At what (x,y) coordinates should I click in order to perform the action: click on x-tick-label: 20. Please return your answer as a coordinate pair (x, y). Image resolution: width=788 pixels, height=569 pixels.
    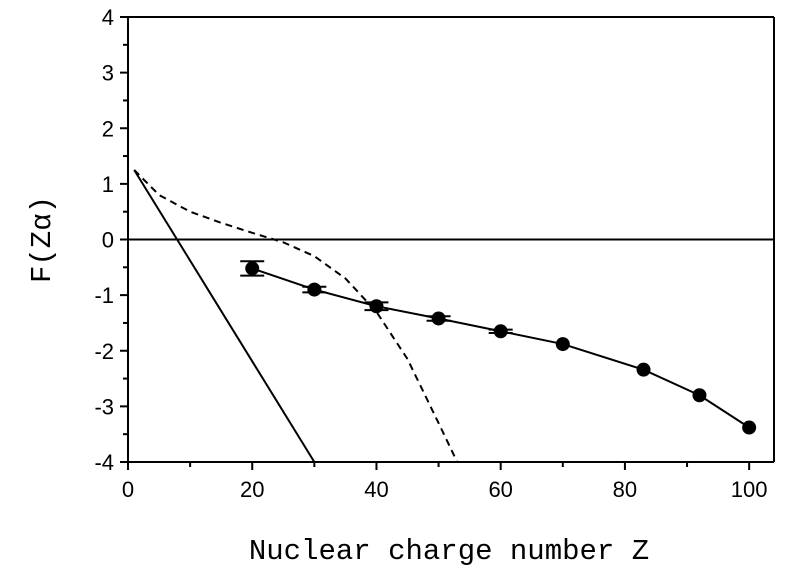
    Looking at the image, I should click on (252, 489).